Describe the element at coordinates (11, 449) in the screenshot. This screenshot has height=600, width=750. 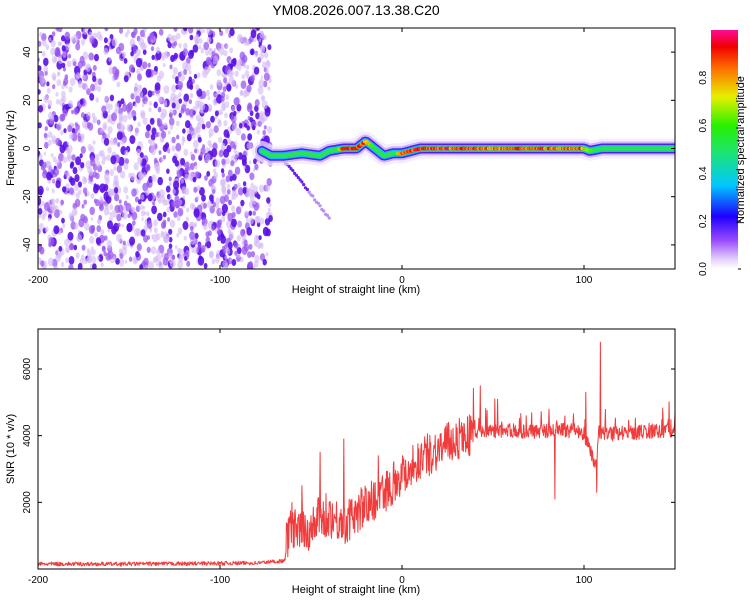
I see `snr-y-label: SNR (10 * v/v)` at that location.